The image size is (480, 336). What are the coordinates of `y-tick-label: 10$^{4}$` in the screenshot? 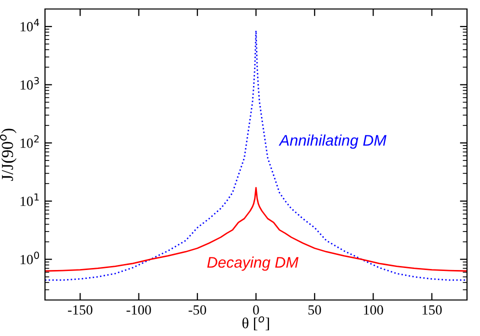 It's located at (30, 25).